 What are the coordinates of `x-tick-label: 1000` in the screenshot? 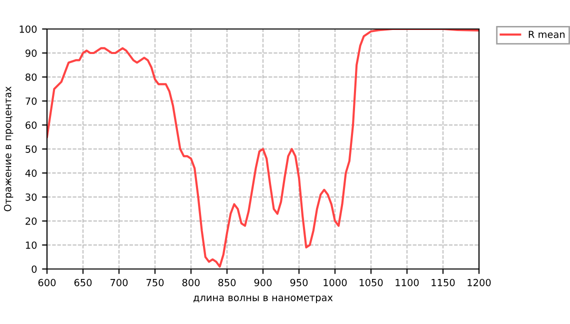 It's located at (335, 282).